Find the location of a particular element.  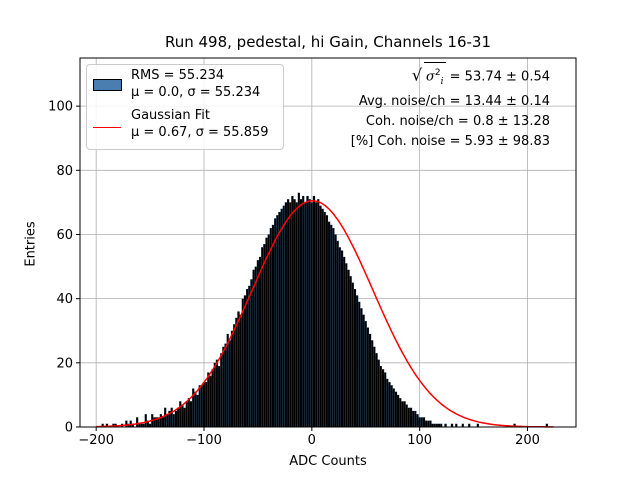

y-tick-label: 40 is located at coordinates (64, 299).